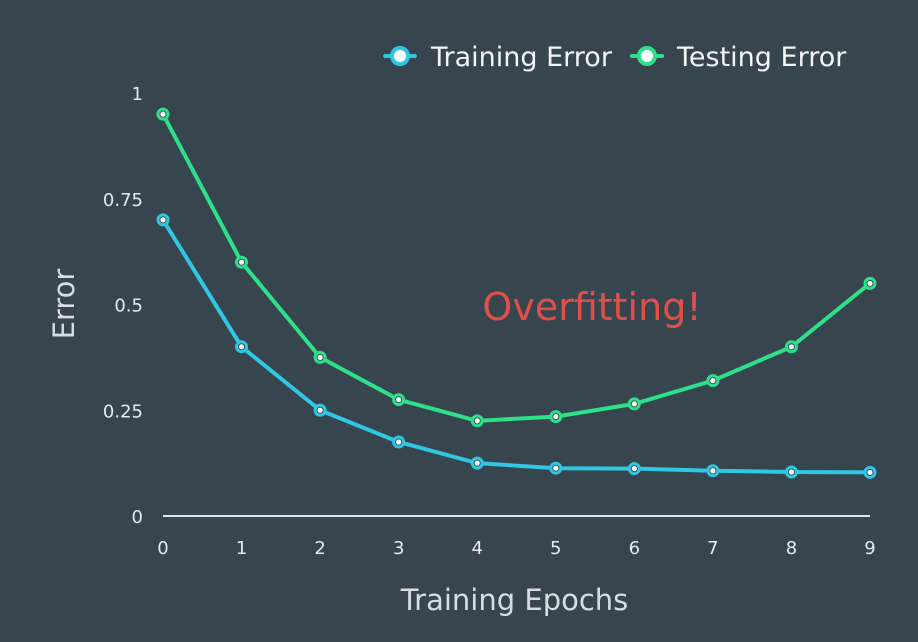 Image resolution: width=918 pixels, height=642 pixels. What do you see at coordinates (712, 548) in the screenshot?
I see `x-tick-label: 7` at bounding box center [712, 548].